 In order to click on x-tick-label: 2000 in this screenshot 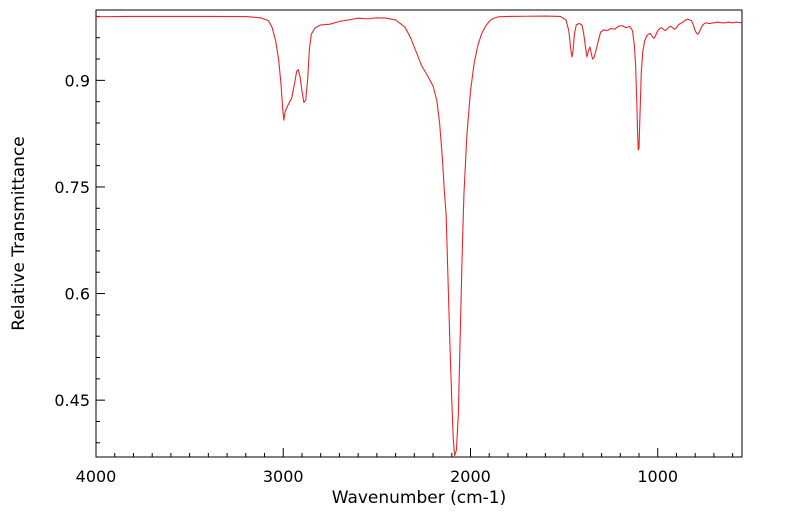, I will do `click(470, 476)`.